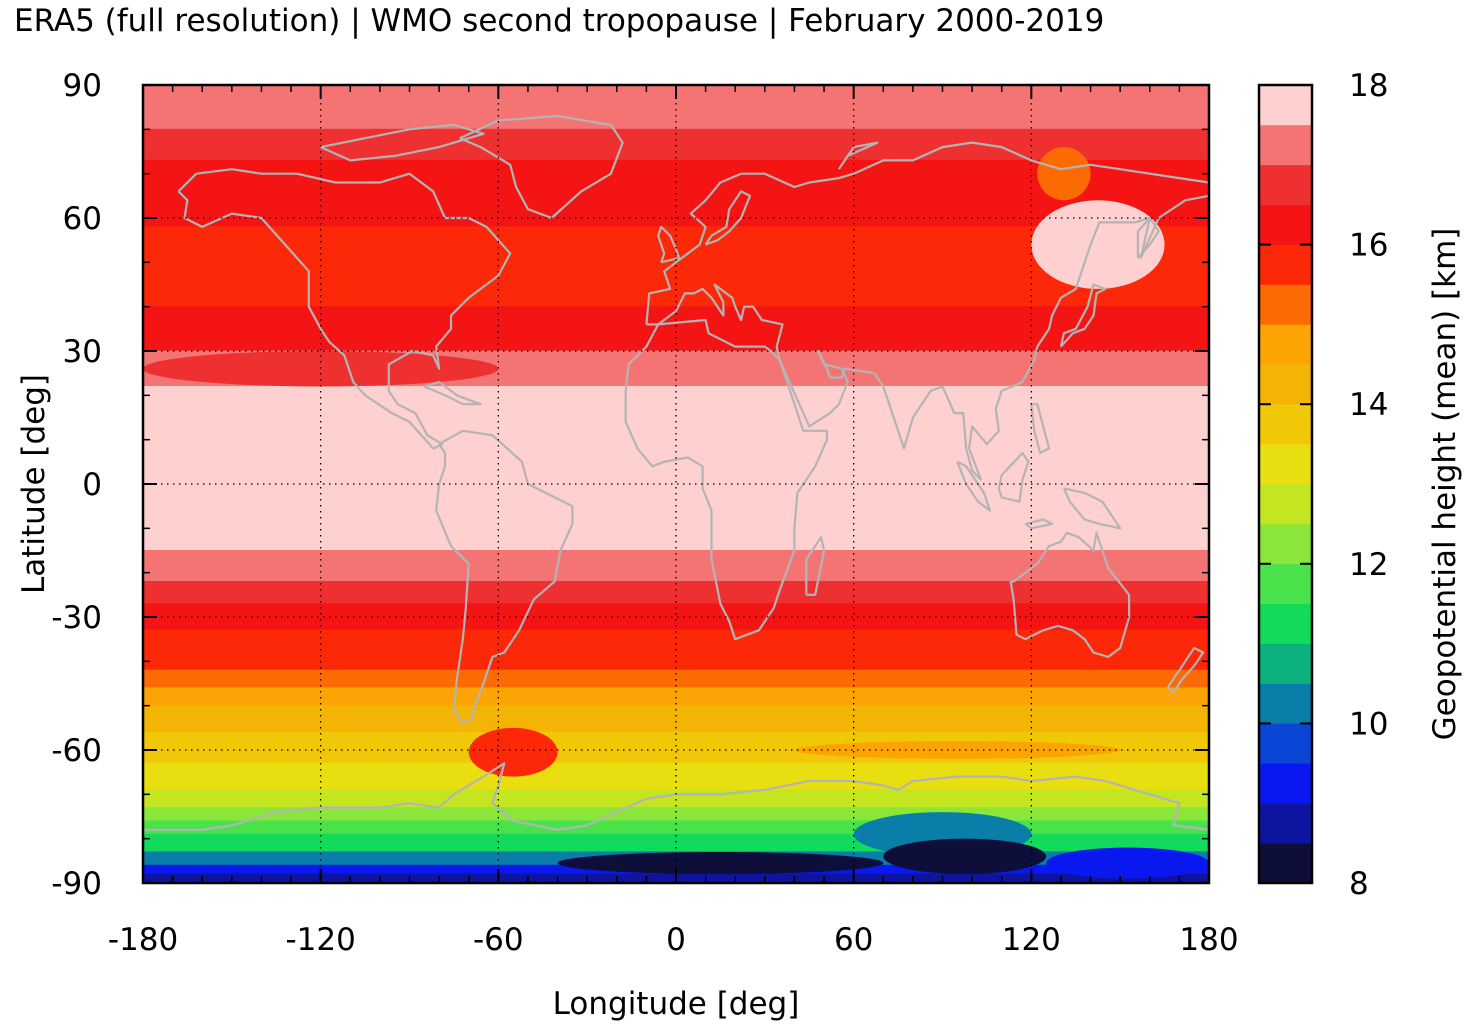 The height and width of the screenshot is (1029, 1471). Describe the element at coordinates (853, 940) in the screenshot. I see `x-tick-label: 60` at that location.